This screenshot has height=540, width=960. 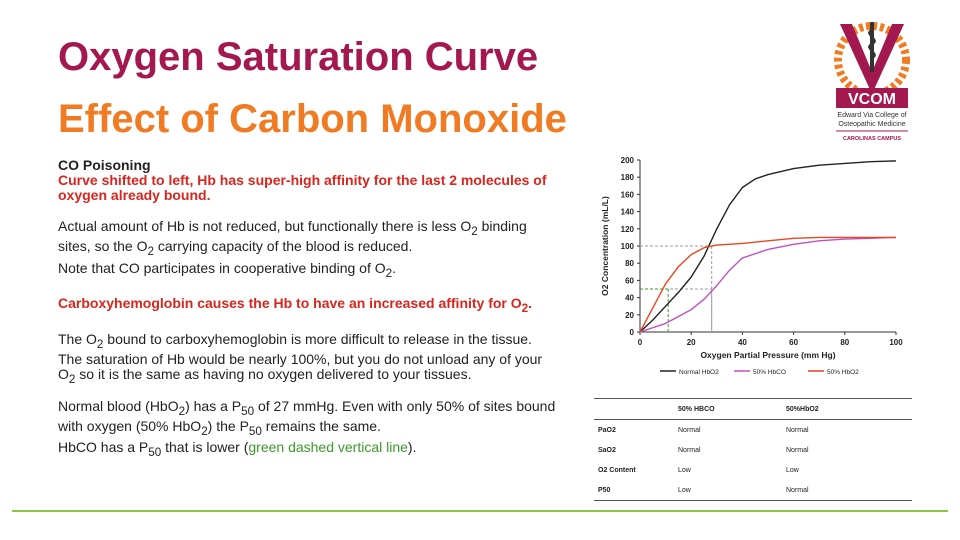 I want to click on footer-accent-line, so click(x=480, y=511).